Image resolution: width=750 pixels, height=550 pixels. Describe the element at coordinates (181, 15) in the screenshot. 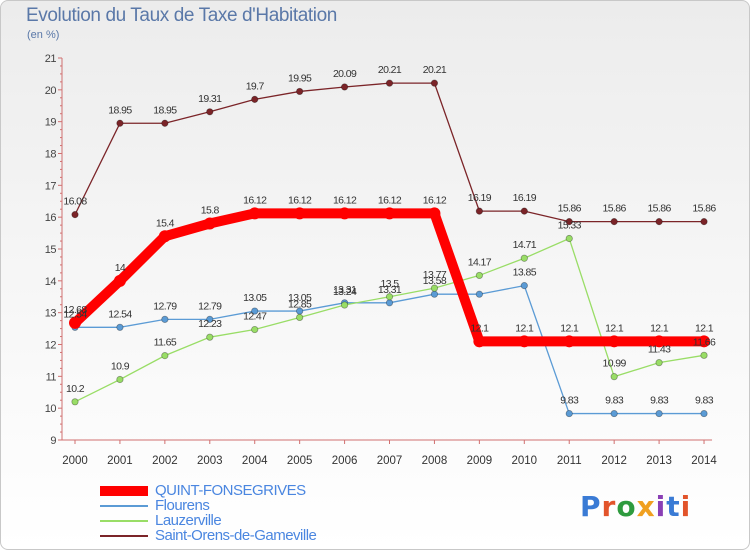

I see `chart-title: Evolution du Taux de Taxe d'Habitation` at that location.